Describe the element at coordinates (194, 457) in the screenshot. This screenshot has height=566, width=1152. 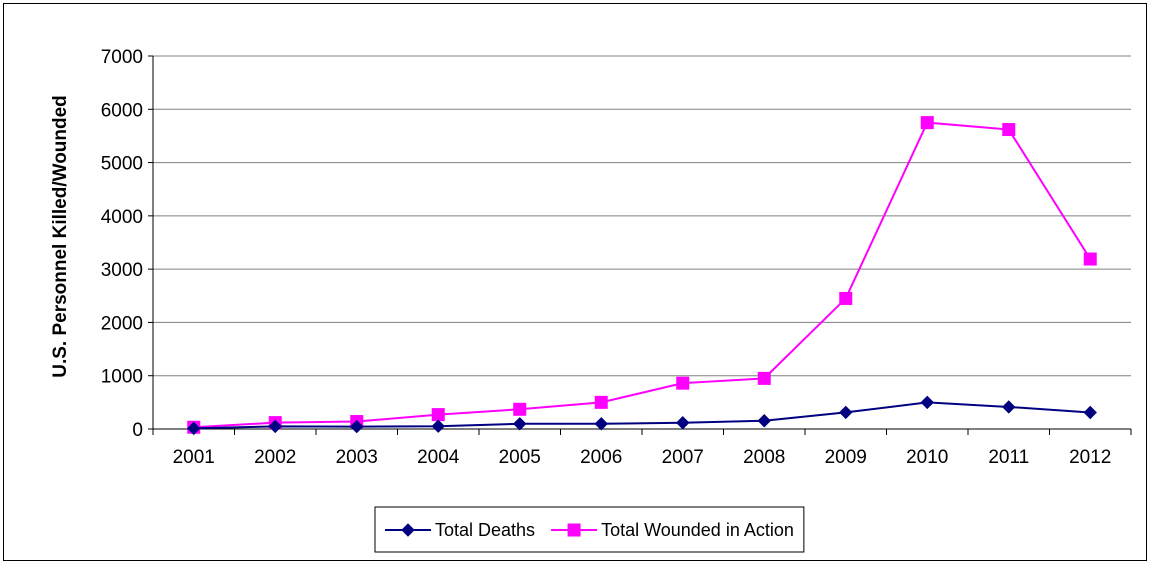
I see `x-tick-label: 2001` at that location.